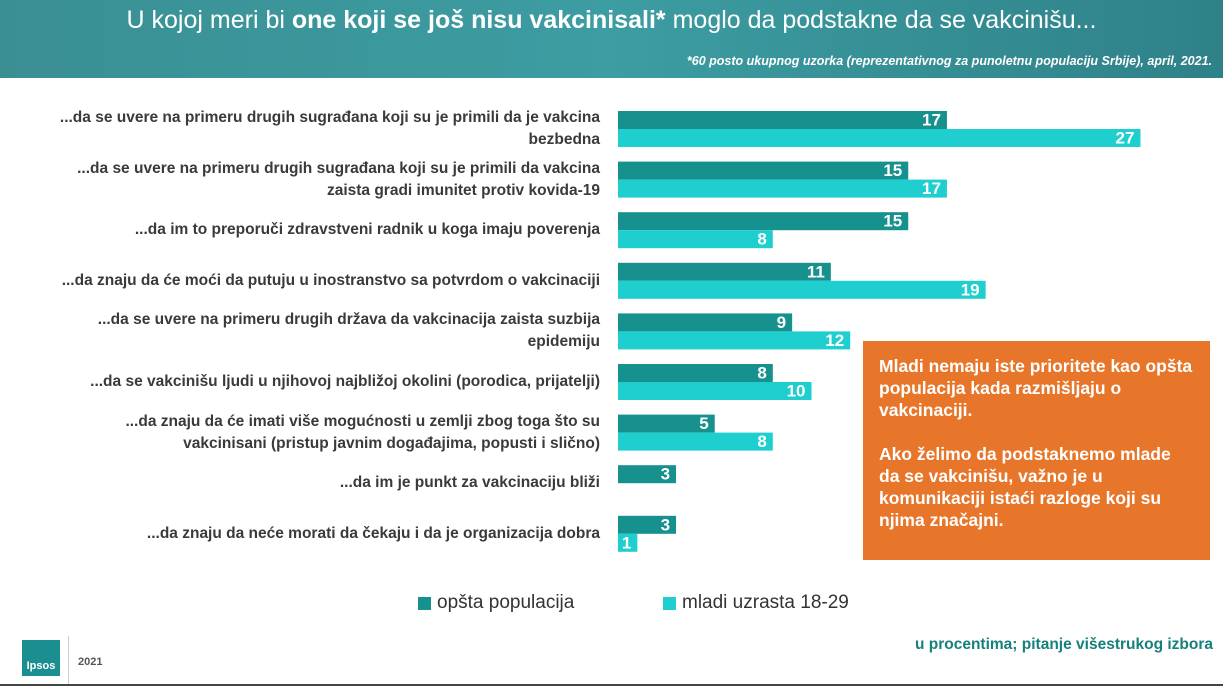 The width and height of the screenshot is (1223, 686). What do you see at coordinates (781, 322) in the screenshot?
I see `value-label: 9` at bounding box center [781, 322].